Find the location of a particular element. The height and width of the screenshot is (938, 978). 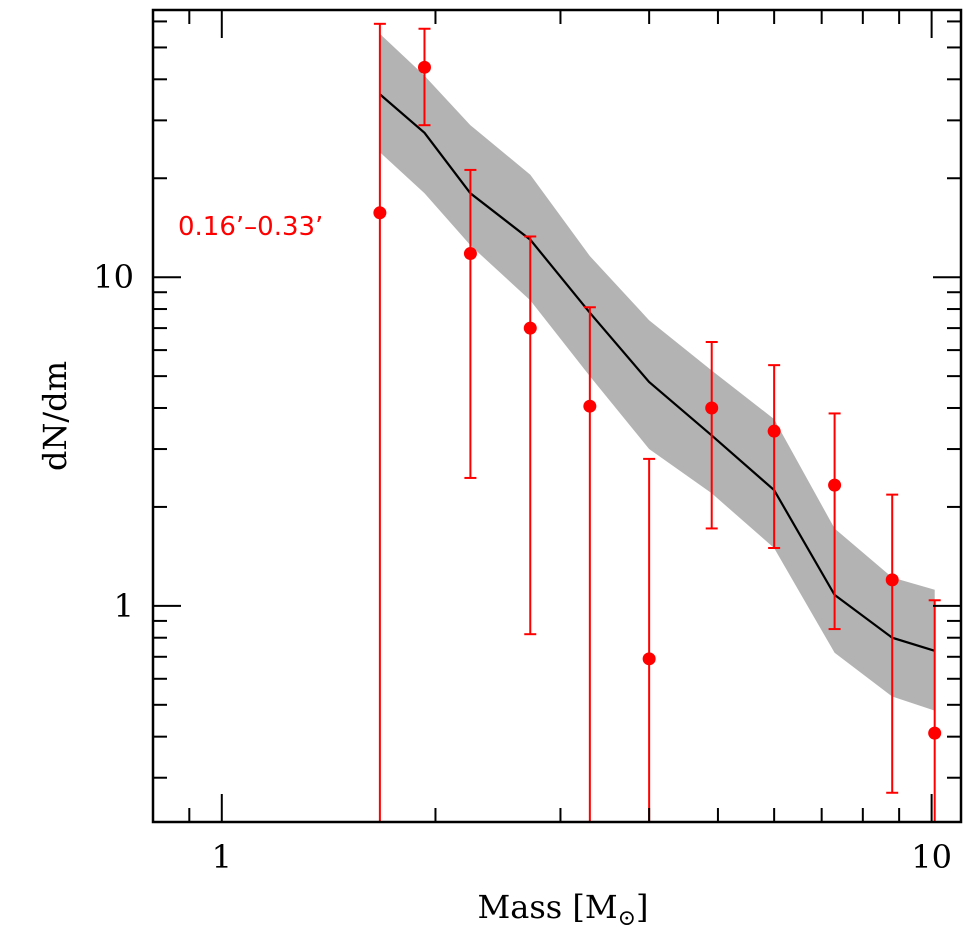

x-axis-title-end: ] is located at coordinates (642, 907).